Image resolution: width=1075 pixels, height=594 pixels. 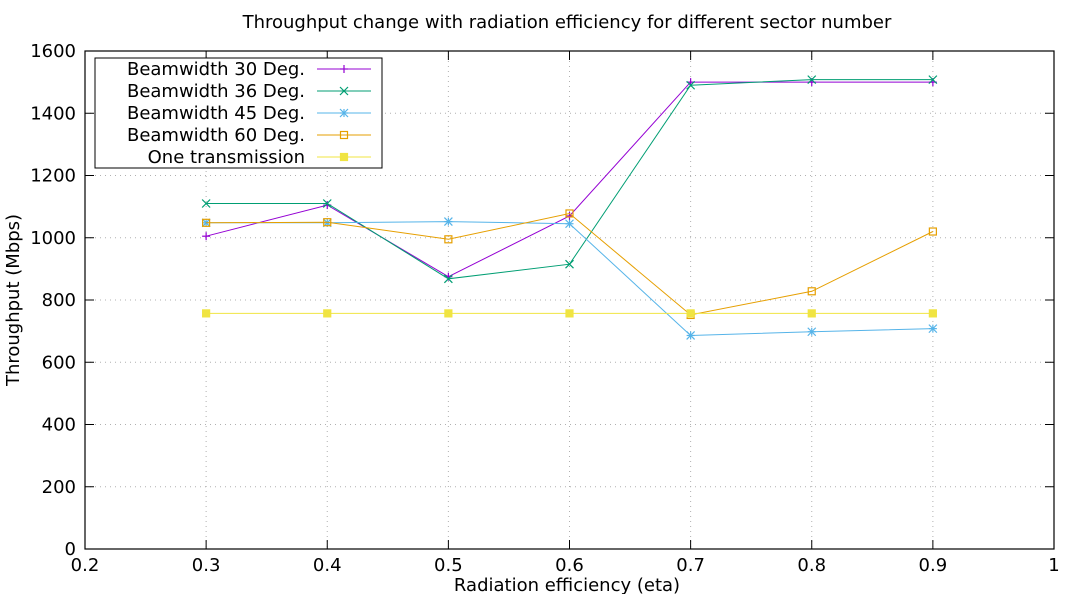 I want to click on legend-entry: One transmission, so click(x=259, y=157).